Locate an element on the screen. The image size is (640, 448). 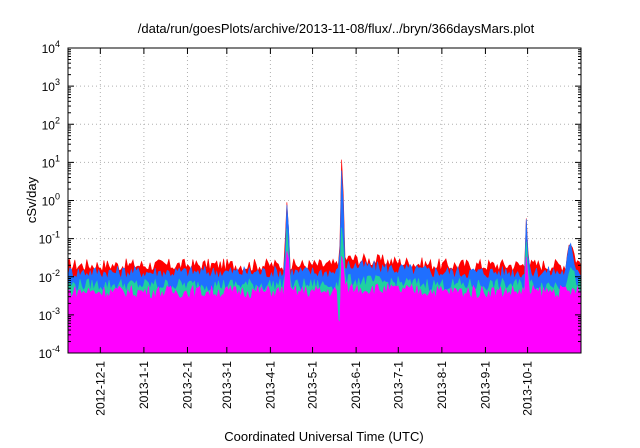
y-axis-label: cSv/day is located at coordinates (31, 199).